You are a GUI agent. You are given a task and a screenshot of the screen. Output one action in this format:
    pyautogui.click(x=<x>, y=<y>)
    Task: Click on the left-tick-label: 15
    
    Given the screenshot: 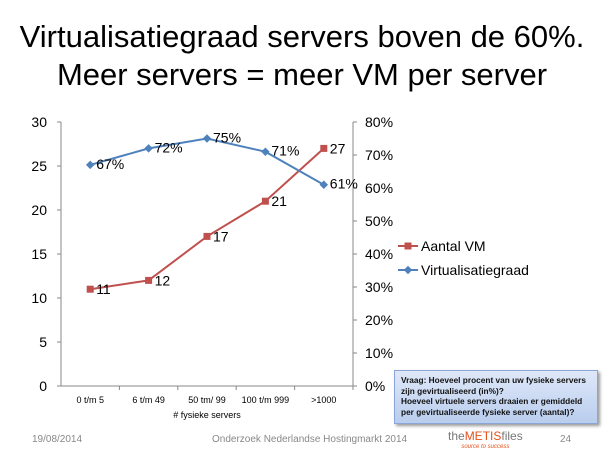 What is the action you would take?
    pyautogui.click(x=39, y=254)
    